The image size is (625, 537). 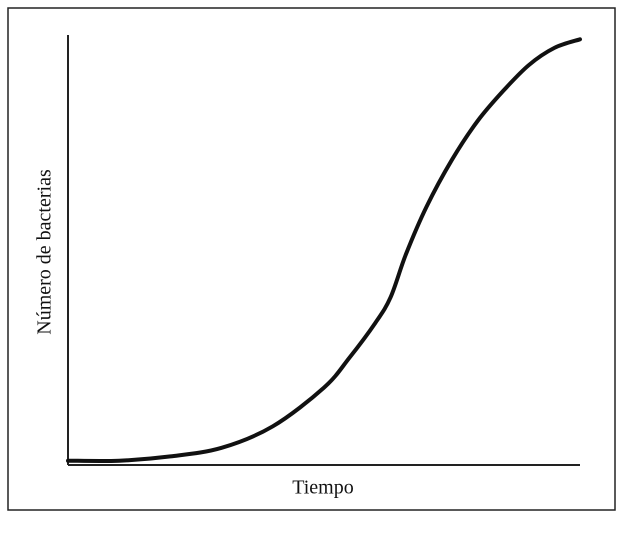 What do you see at coordinates (323, 488) in the screenshot?
I see `x-axis-label: Tiempo` at bounding box center [323, 488].